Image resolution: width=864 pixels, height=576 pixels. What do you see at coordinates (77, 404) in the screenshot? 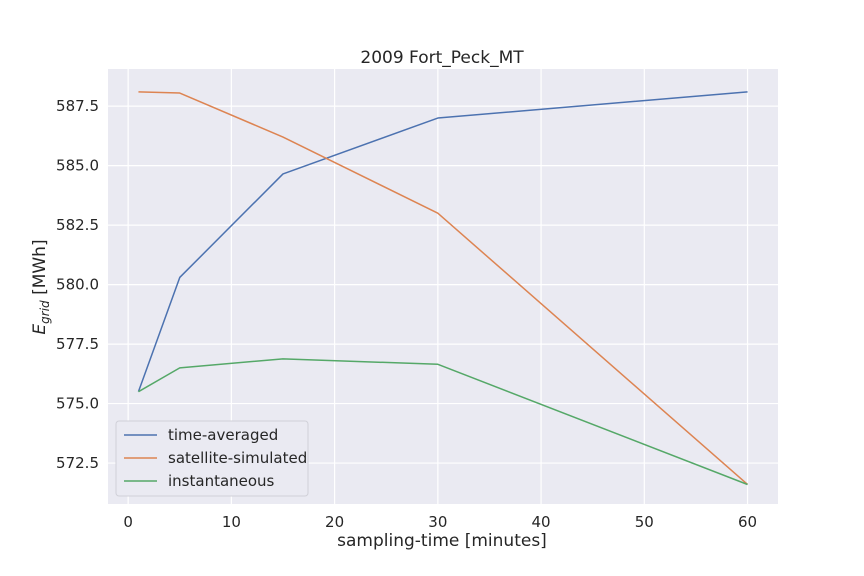
I see `y-tick-label: 575.0` at bounding box center [77, 404].